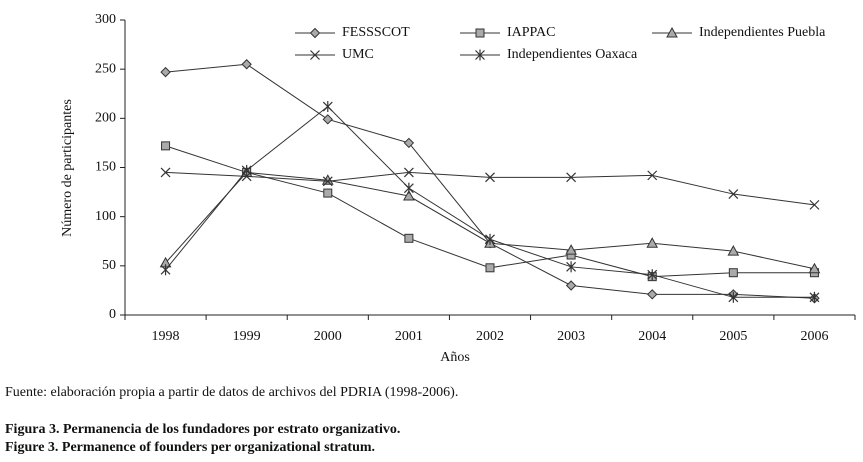 The width and height of the screenshot is (863, 462). I want to click on y-tick-label: 100, so click(105, 216).